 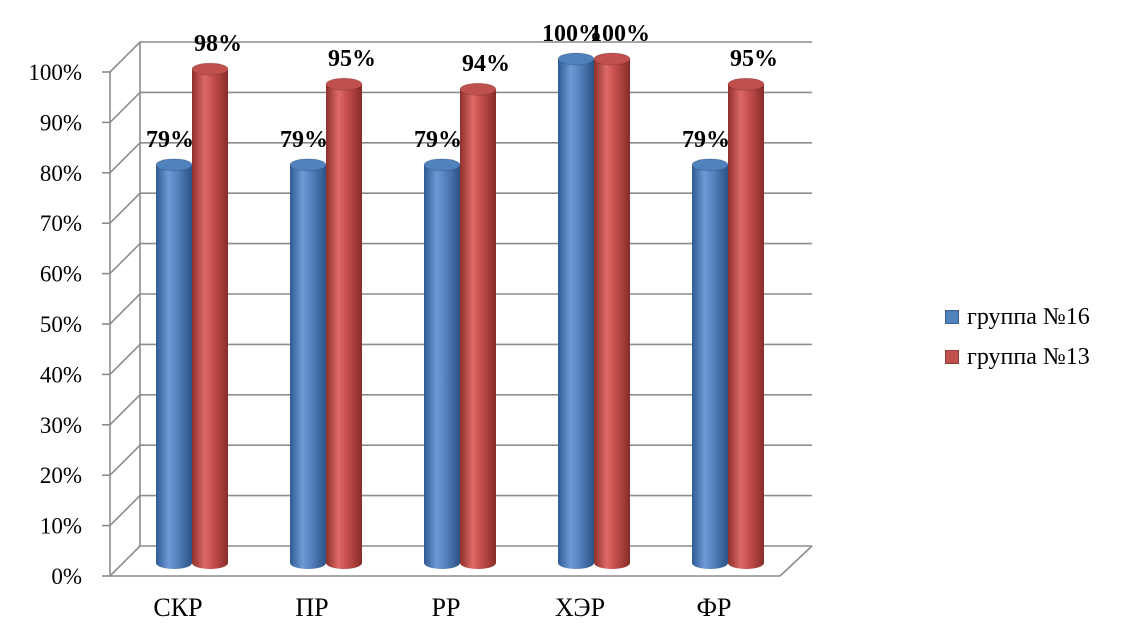 What do you see at coordinates (61, 475) in the screenshot?
I see `y-tick-label: 20%` at bounding box center [61, 475].